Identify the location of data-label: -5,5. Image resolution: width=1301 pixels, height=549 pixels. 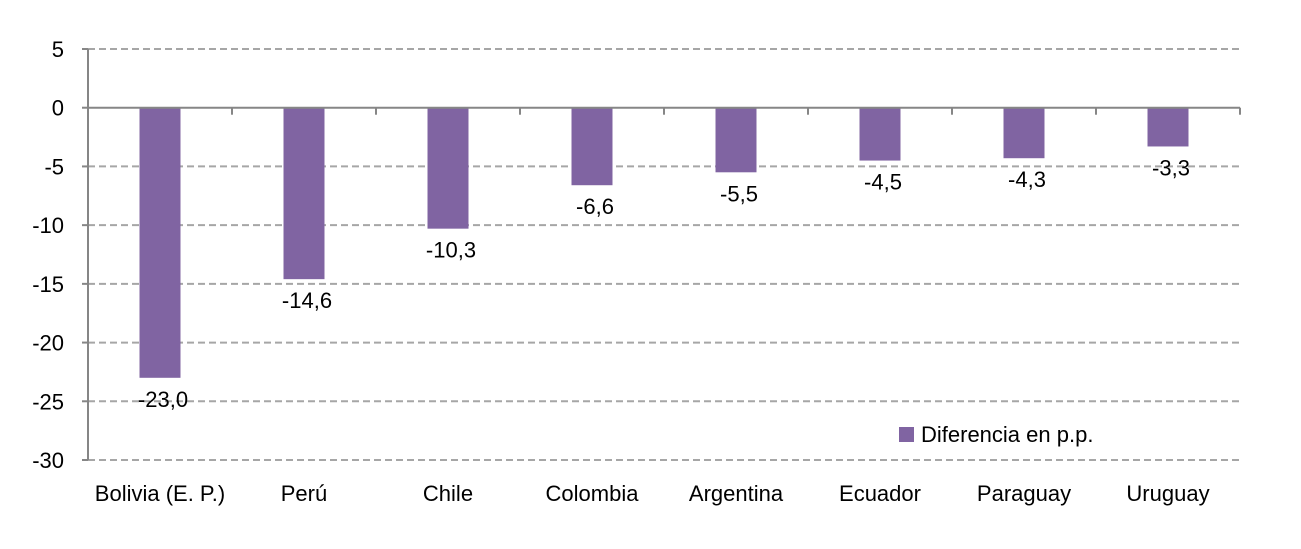
(739, 193).